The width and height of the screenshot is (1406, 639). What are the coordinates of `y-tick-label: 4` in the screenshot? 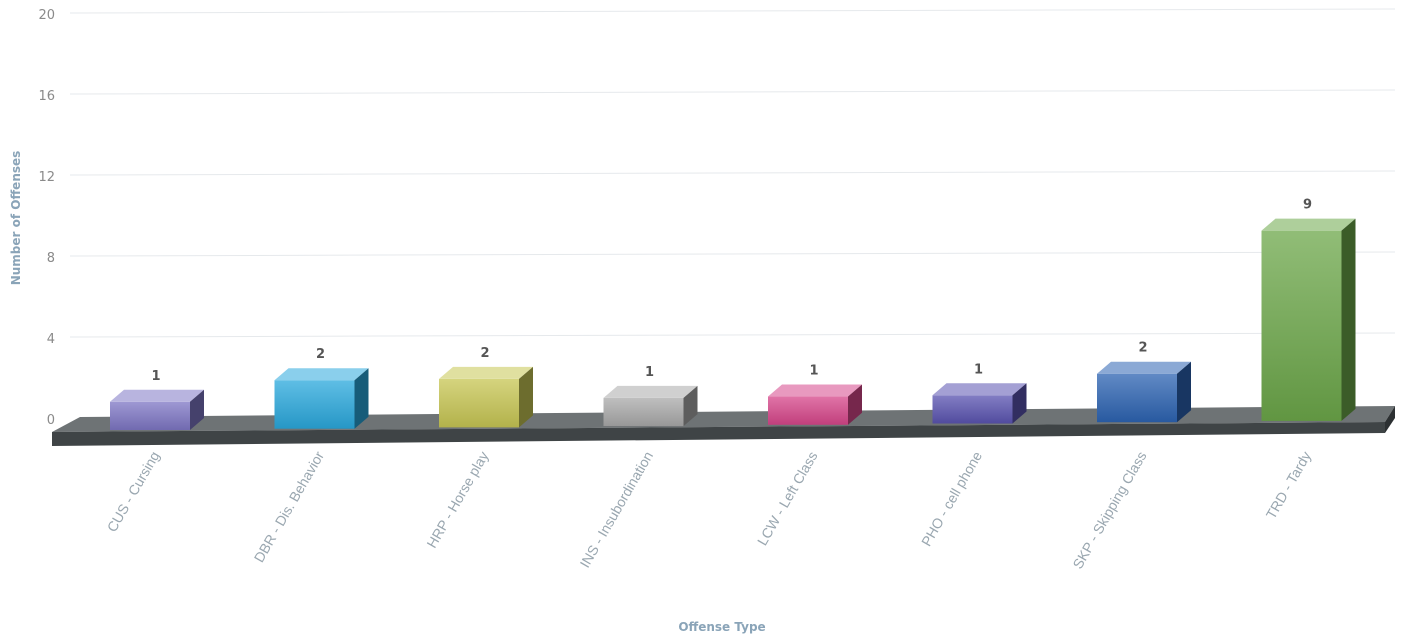 It's located at (51, 339).